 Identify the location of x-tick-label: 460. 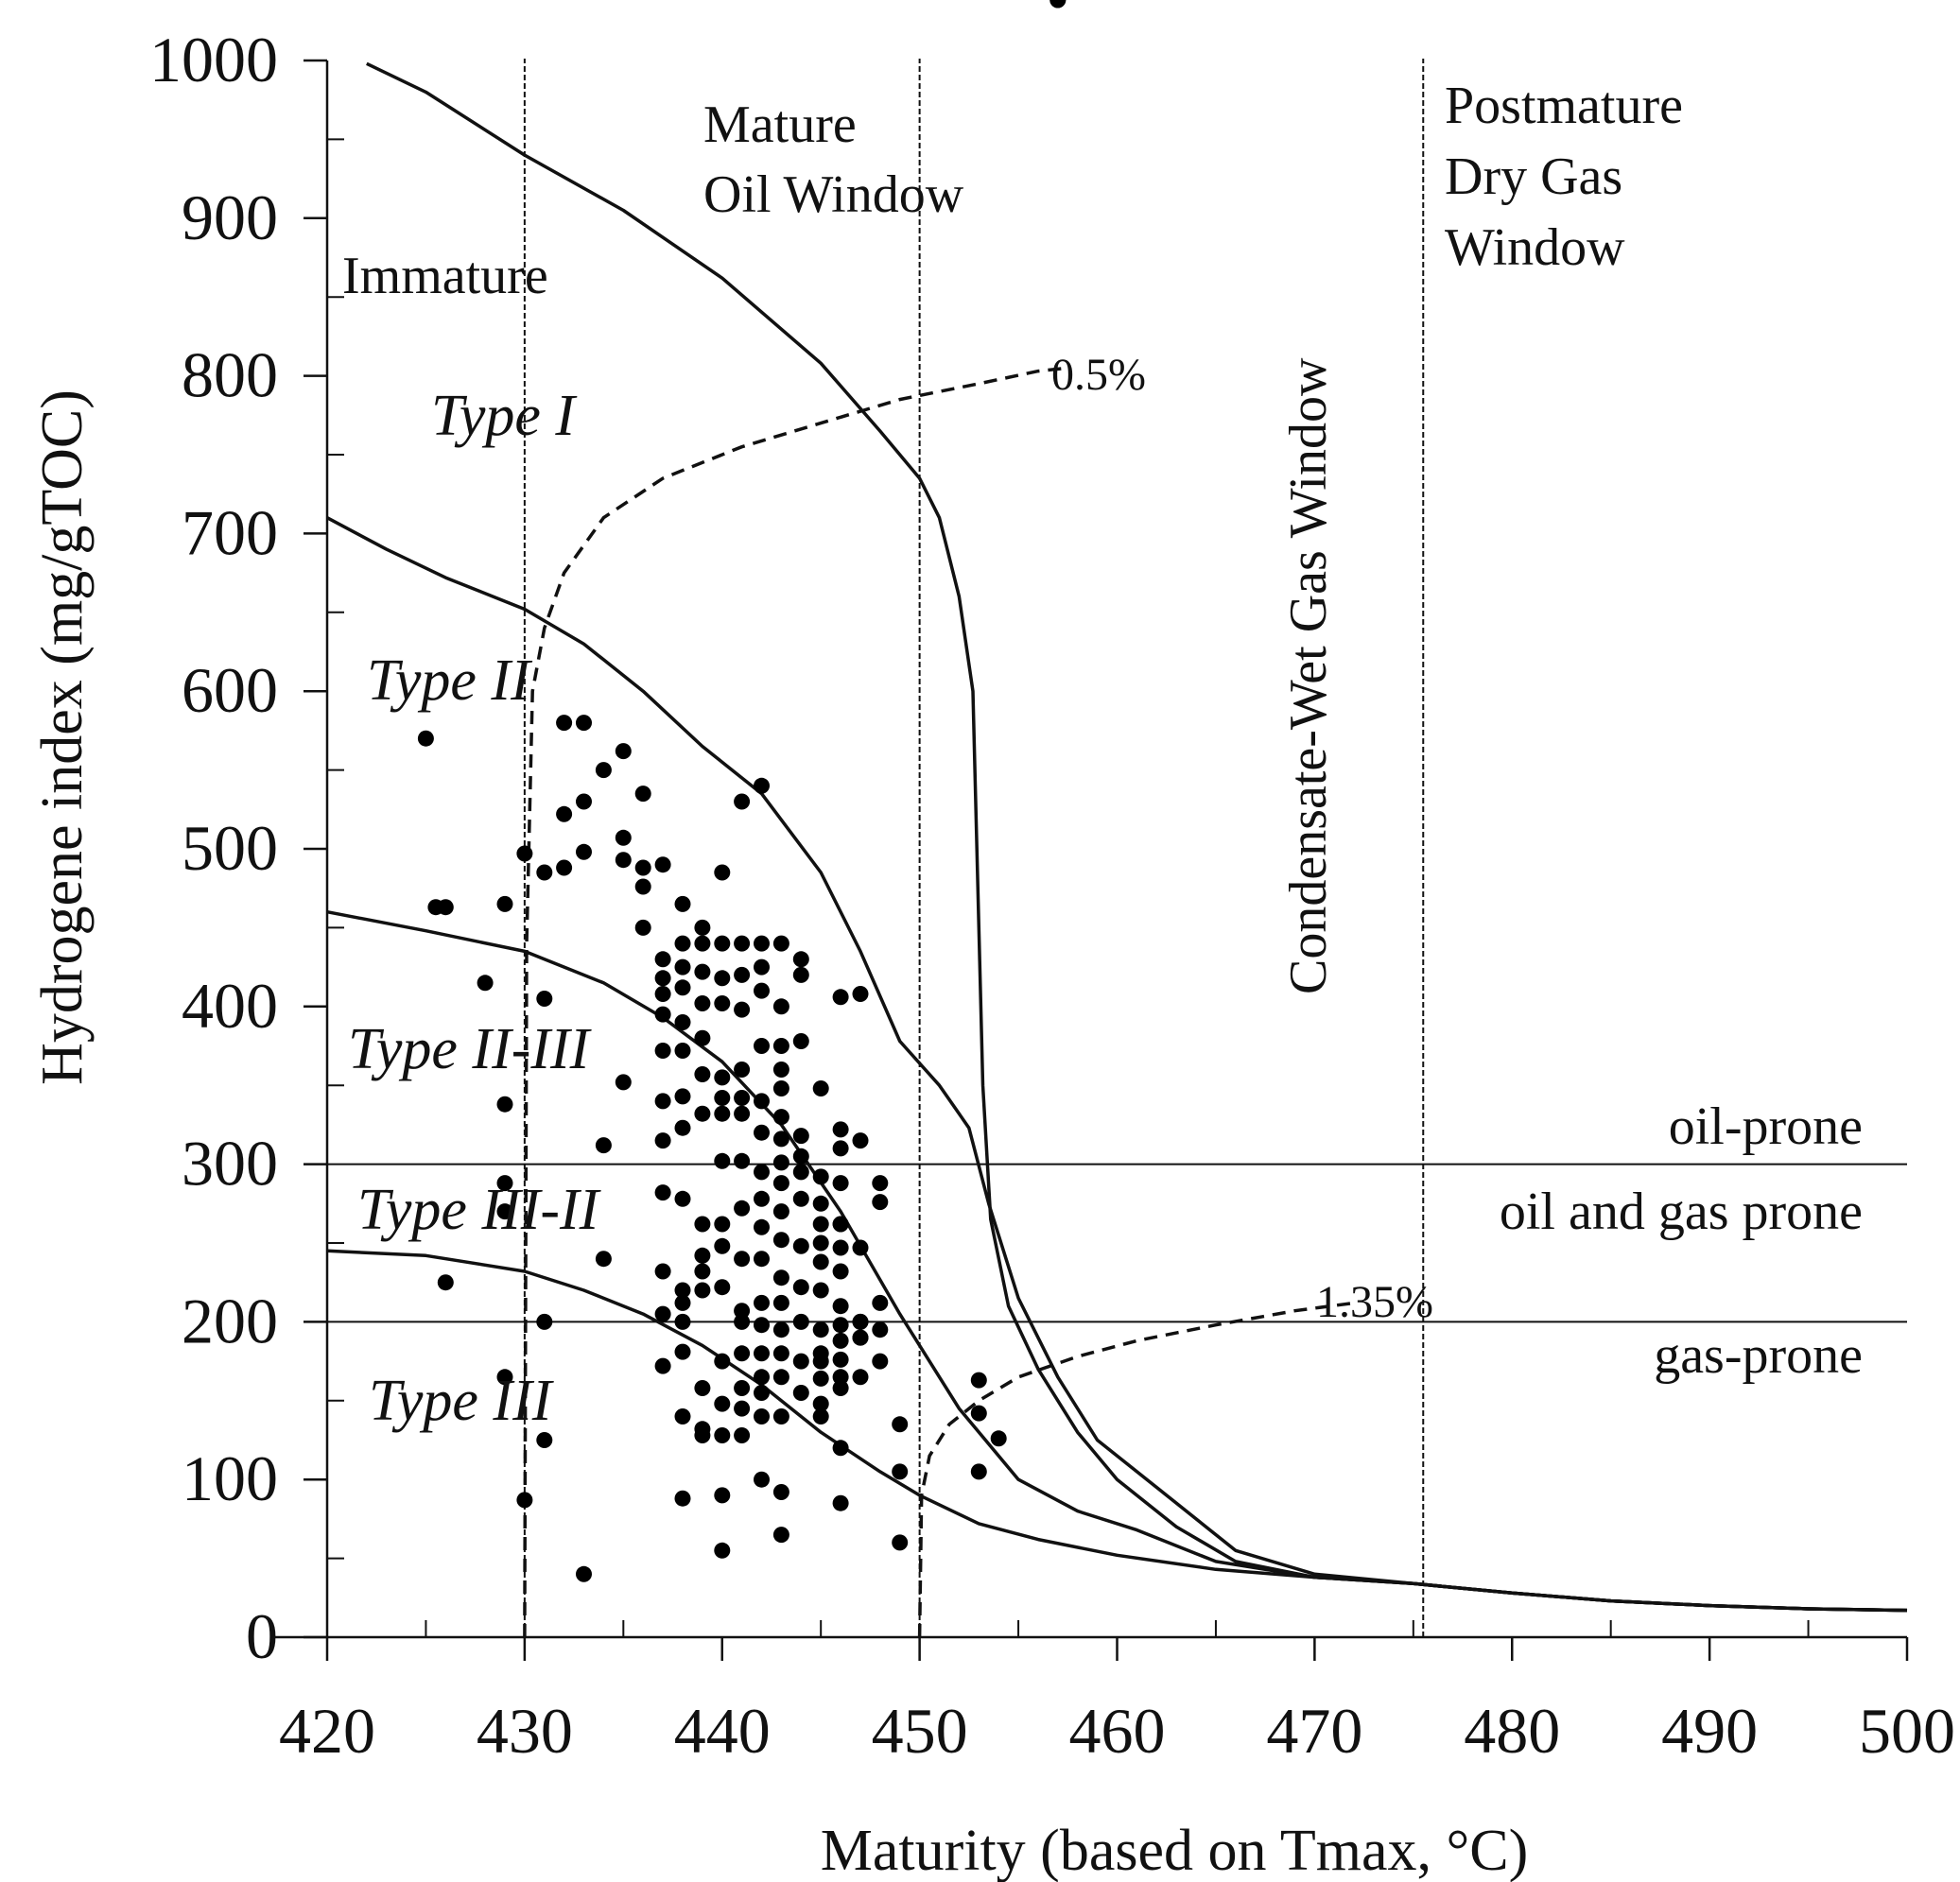
(1118, 1731).